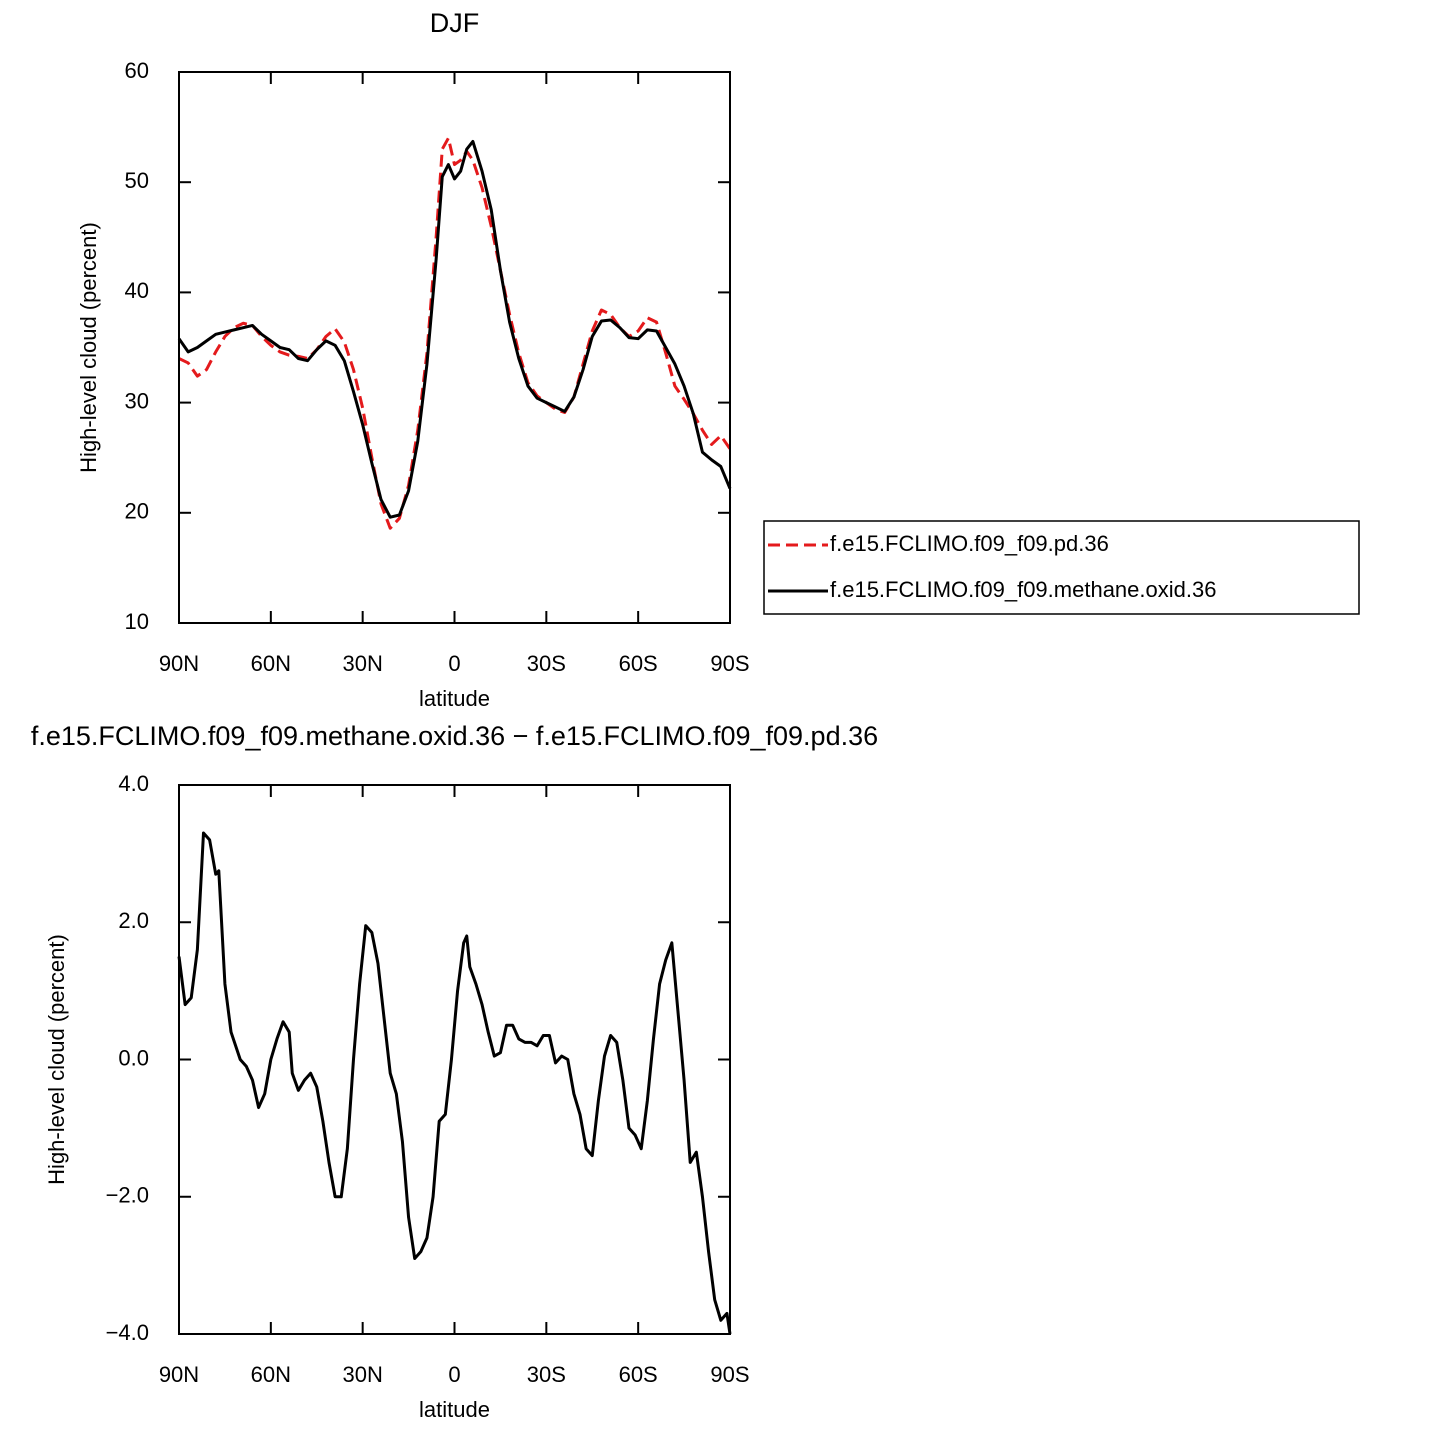 Image resolution: width=1435 pixels, height=1435 pixels. I want to click on y-tick-label: −2.0, so click(127, 1195).